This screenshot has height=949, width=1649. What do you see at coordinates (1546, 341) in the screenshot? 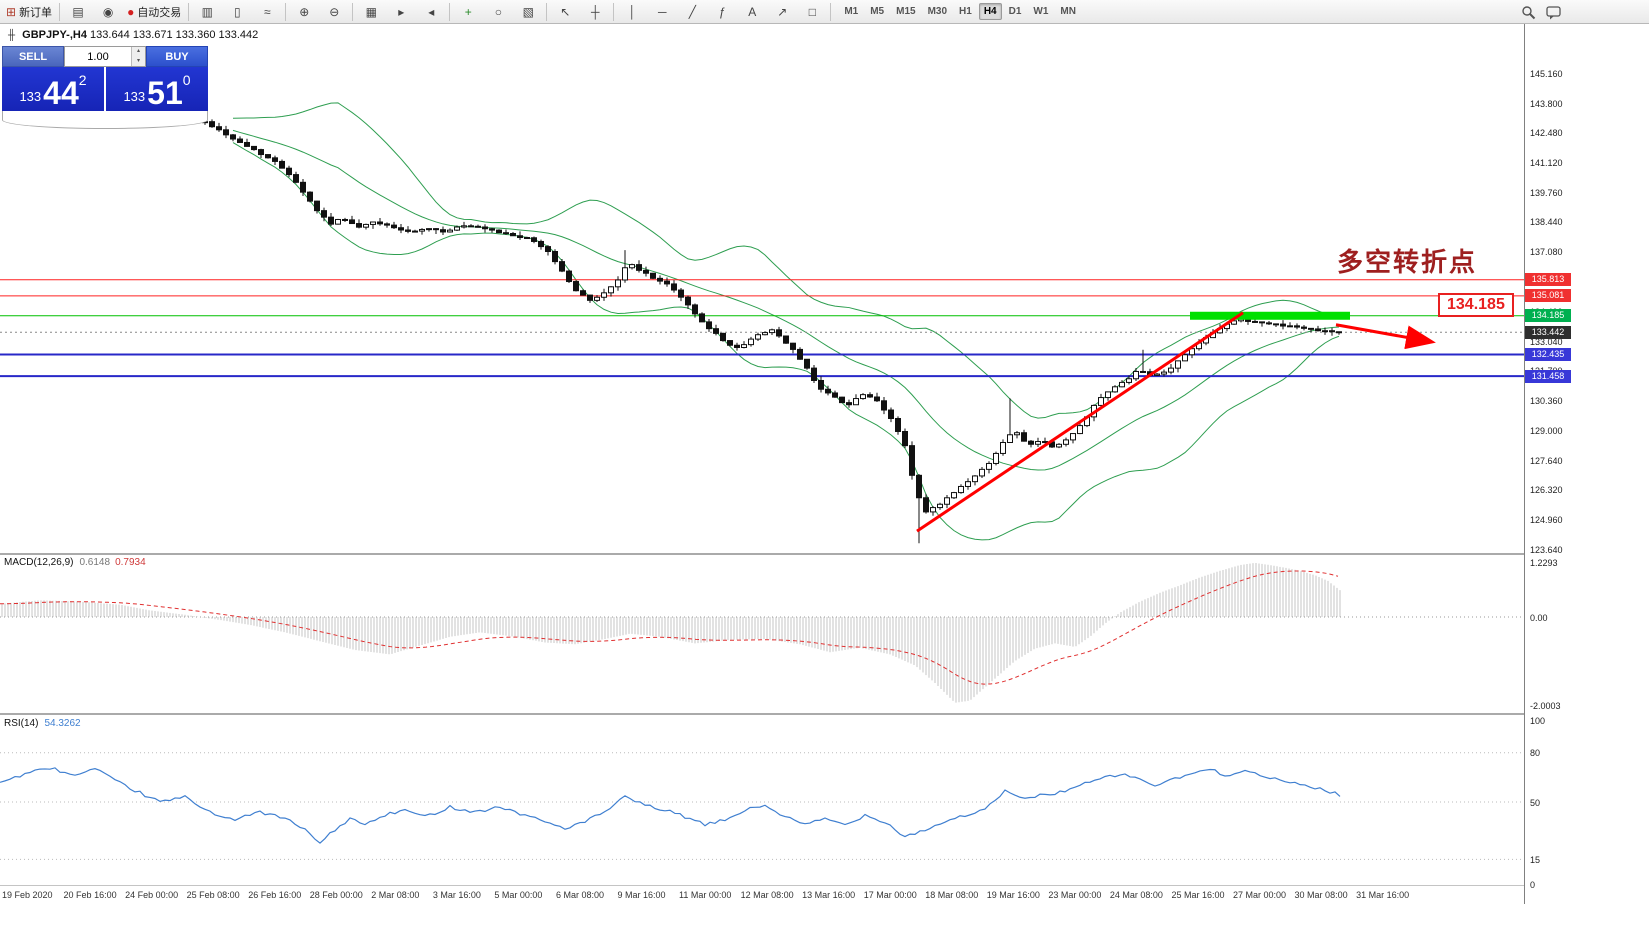
I see `price-tick: 133.040` at bounding box center [1546, 341].